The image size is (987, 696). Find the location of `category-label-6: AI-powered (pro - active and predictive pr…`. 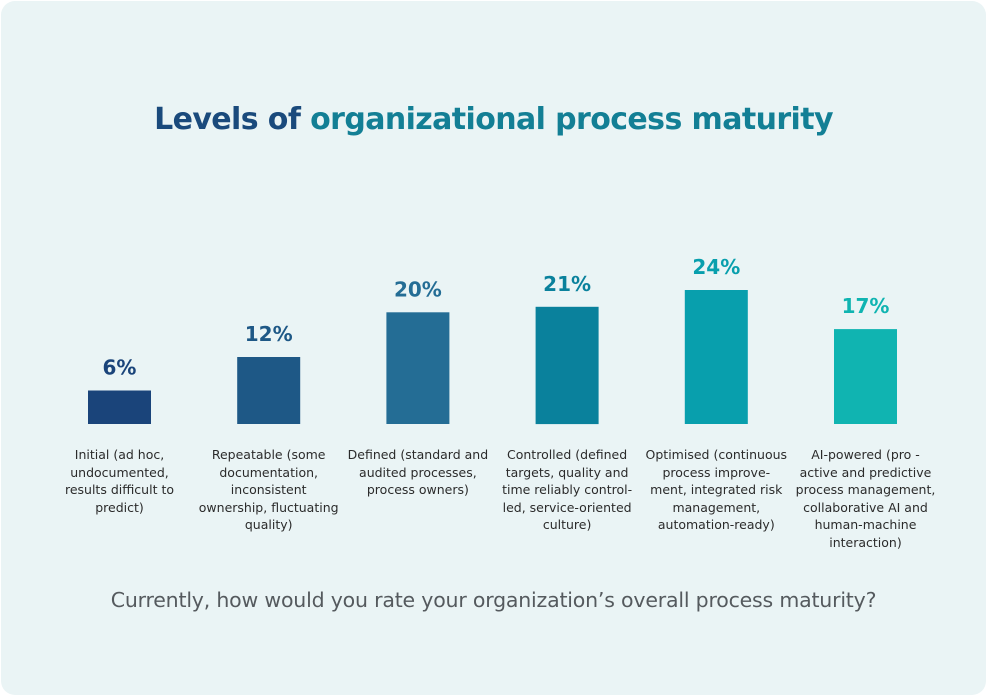

category-label-6: AI-powered (pro - active and predictive pr… is located at coordinates (865, 498).